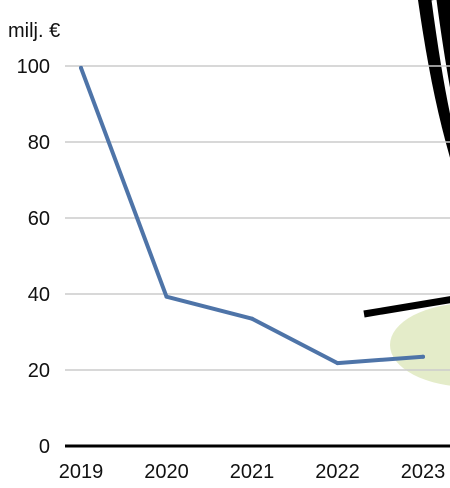 The height and width of the screenshot is (488, 450). I want to click on x-tick-label: 2023, so click(423, 472).